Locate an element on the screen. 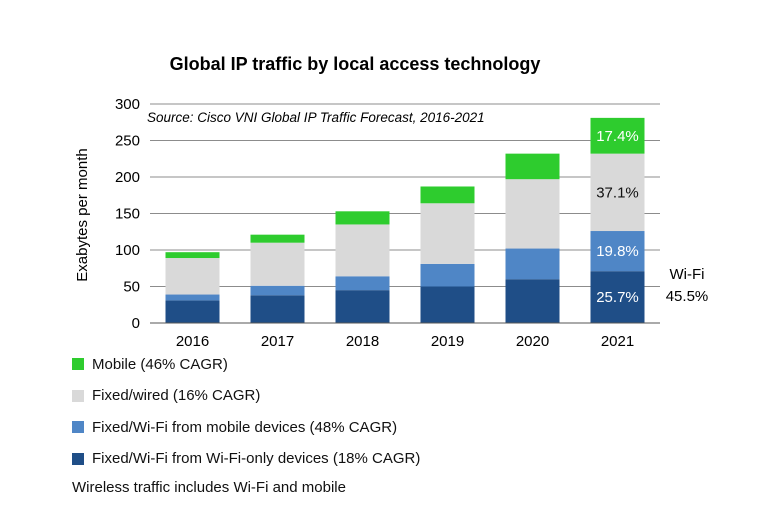  y-tick-label: 200 is located at coordinates (127, 177).